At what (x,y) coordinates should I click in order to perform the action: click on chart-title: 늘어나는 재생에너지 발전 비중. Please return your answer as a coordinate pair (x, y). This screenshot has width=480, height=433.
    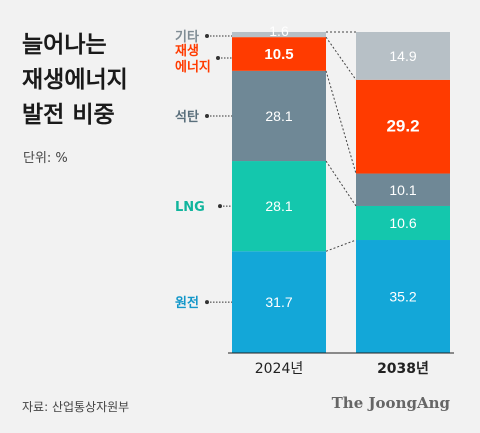
    Looking at the image, I should click on (75, 80).